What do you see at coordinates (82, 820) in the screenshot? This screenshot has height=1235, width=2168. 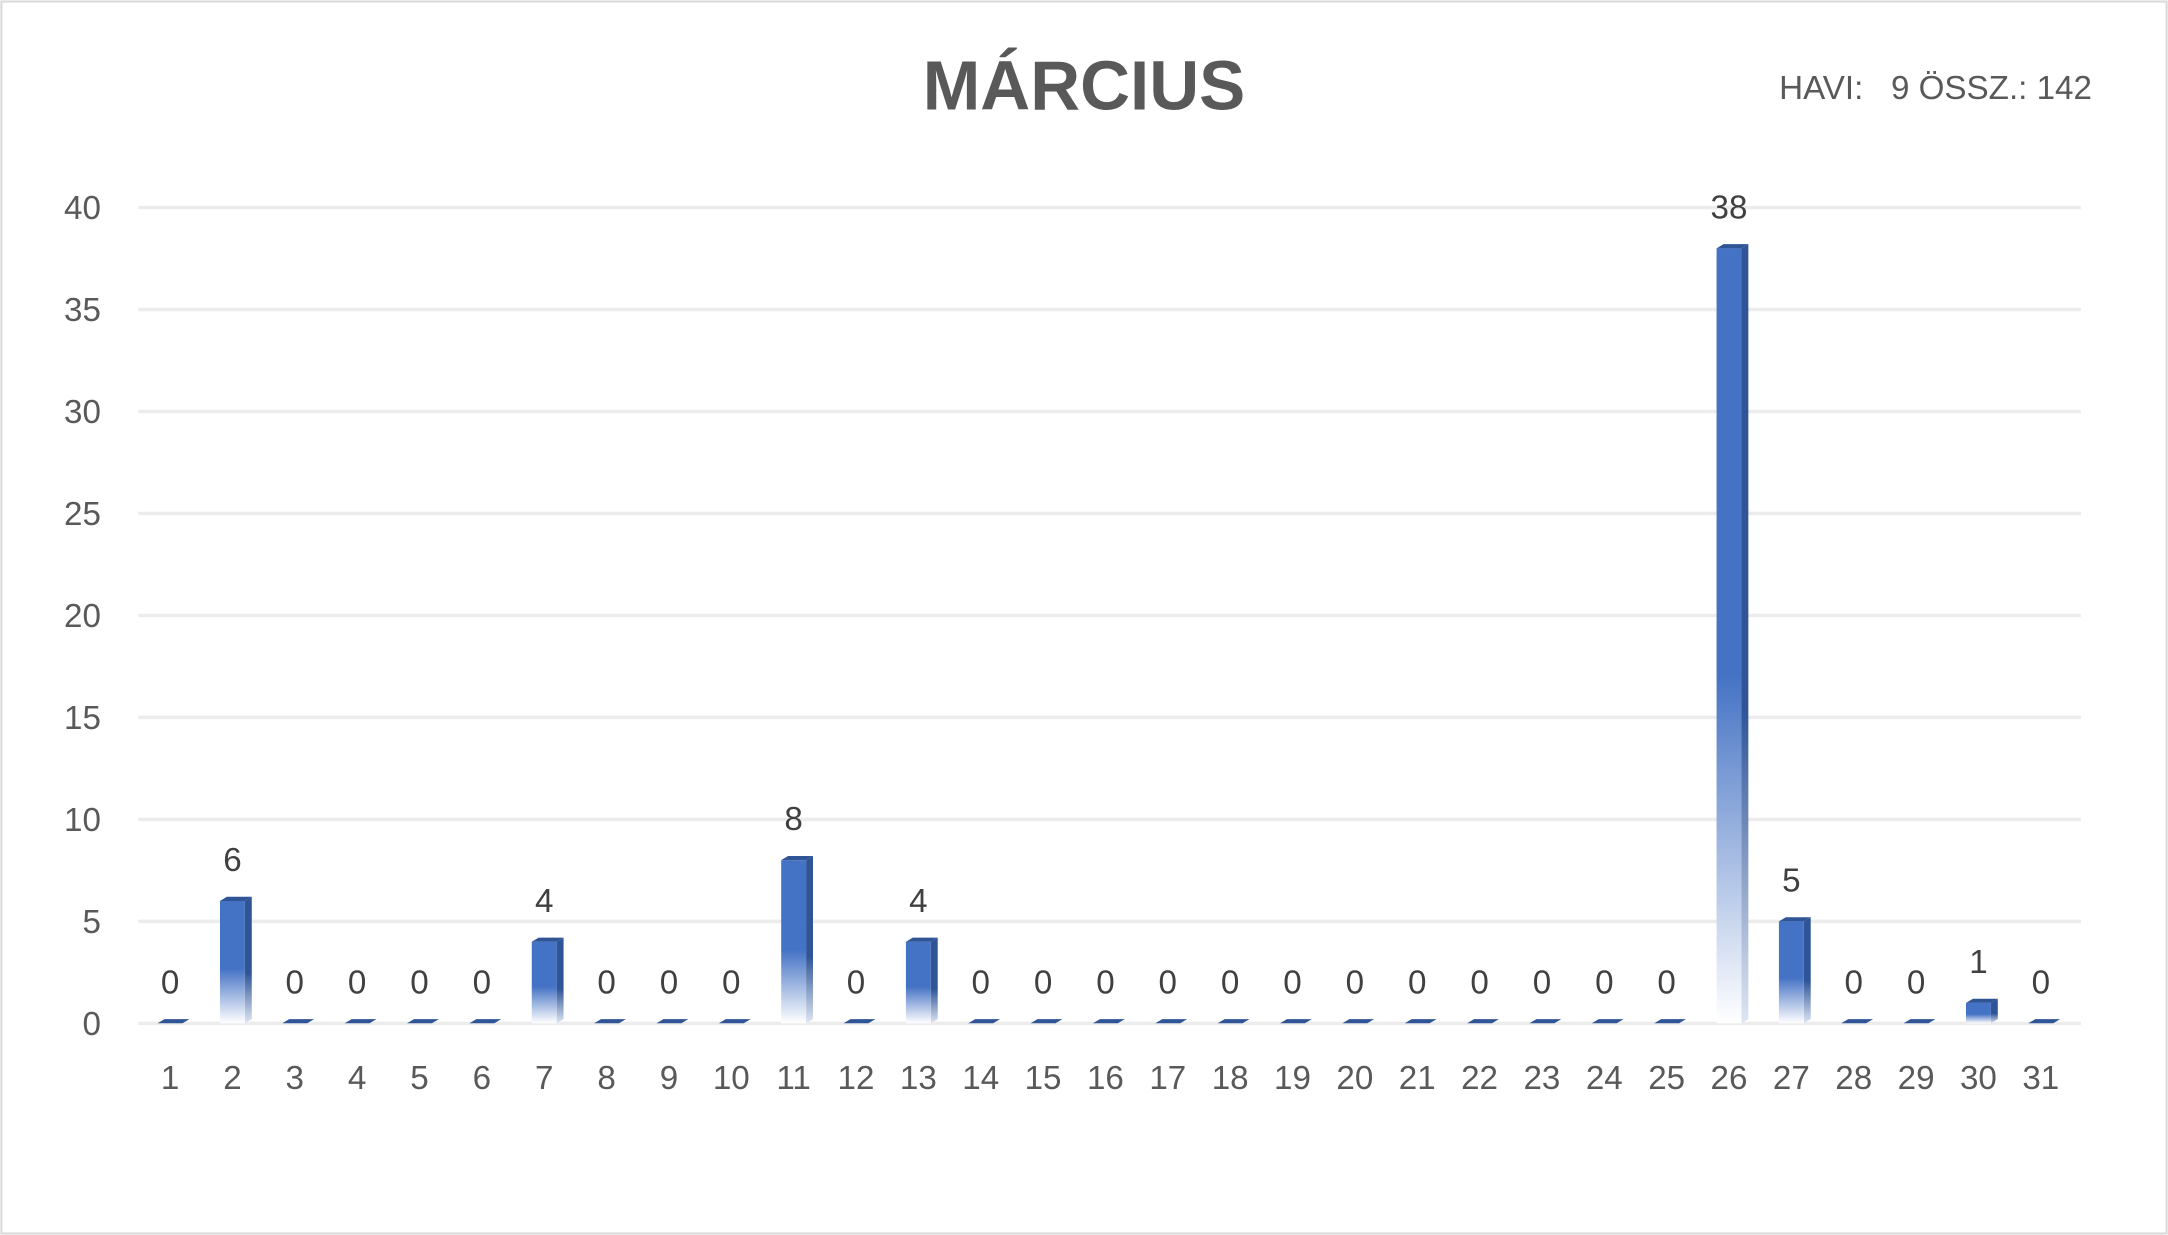 I see `y-tick-label: 10` at bounding box center [82, 820].